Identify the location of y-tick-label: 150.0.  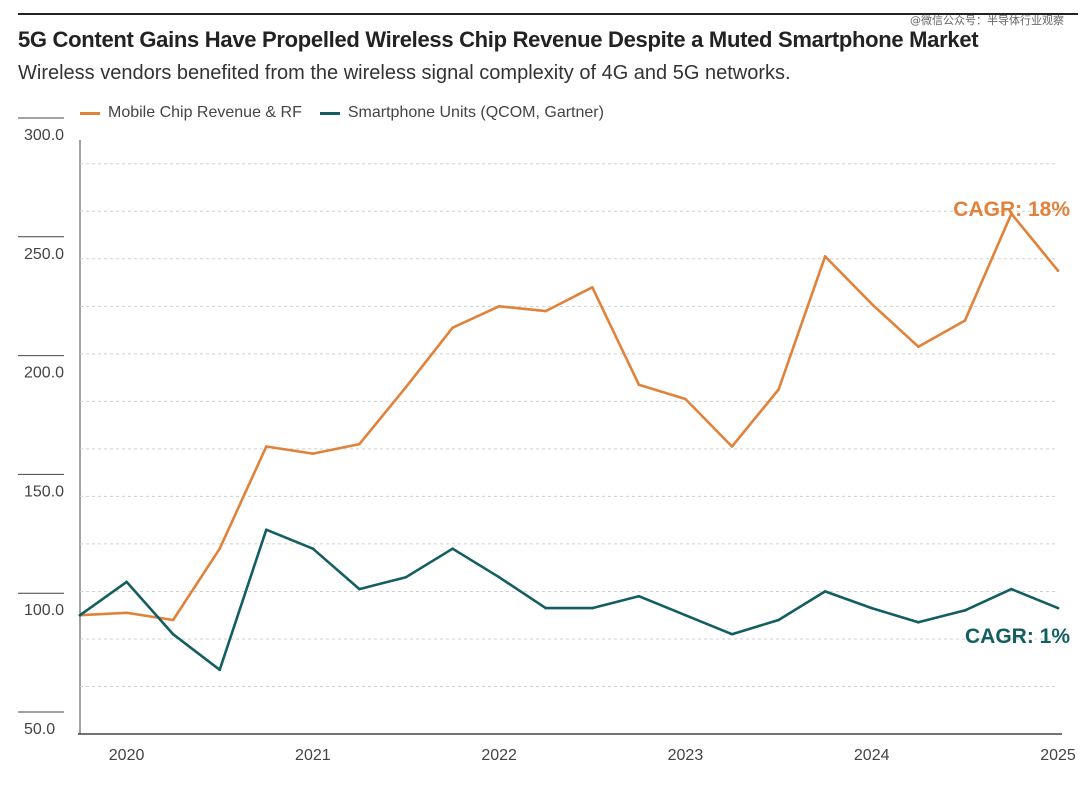
(44, 491).